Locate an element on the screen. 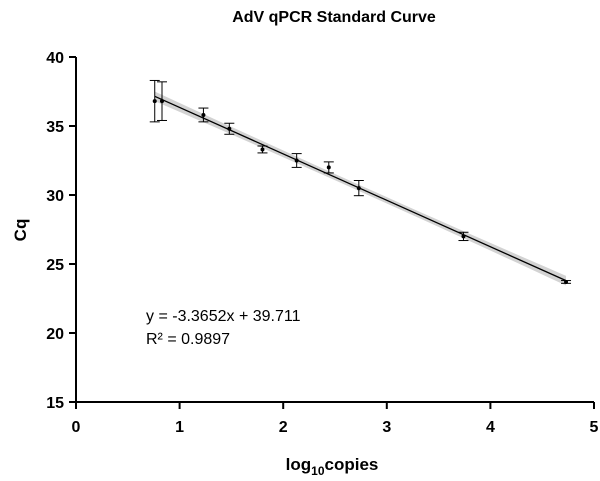 The height and width of the screenshot is (481, 600). r-squared-annotation: R² = 0.9897 is located at coordinates (188, 339).